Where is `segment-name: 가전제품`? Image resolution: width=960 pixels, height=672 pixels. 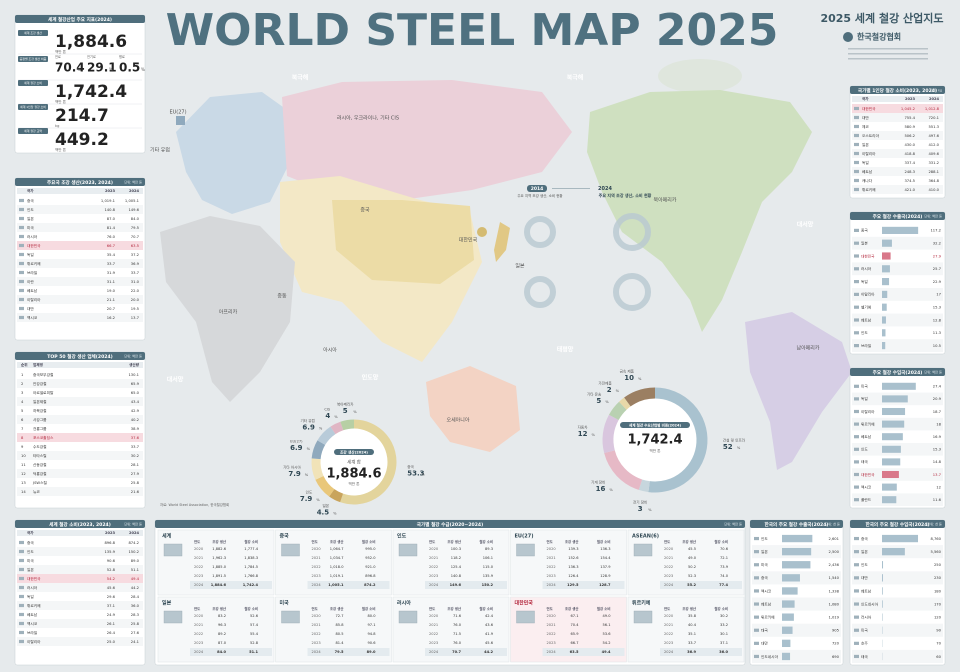
segment-name: 가전제품 is located at coordinates (605, 383).